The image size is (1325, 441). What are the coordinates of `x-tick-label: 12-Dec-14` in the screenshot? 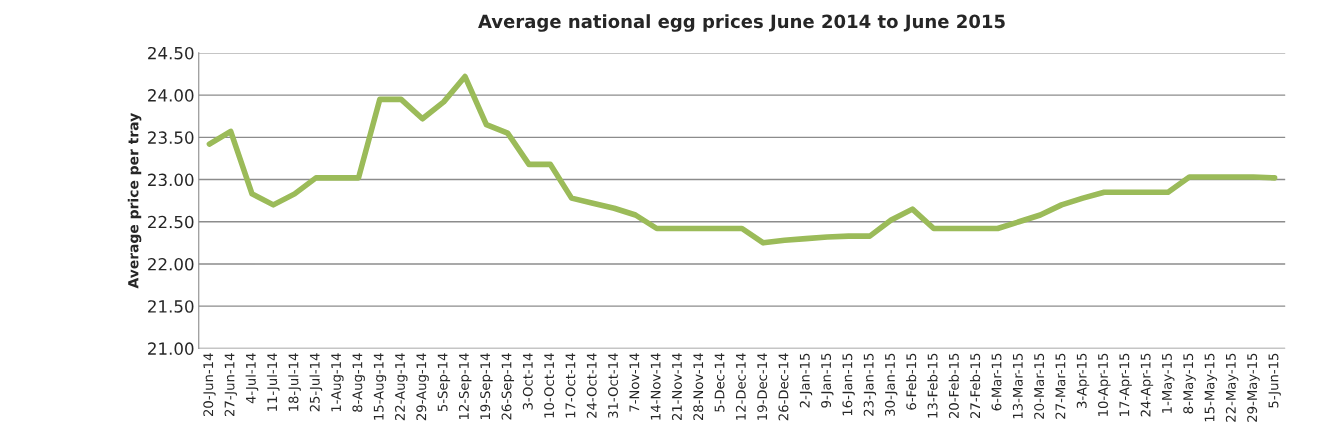 It's located at (740, 386).